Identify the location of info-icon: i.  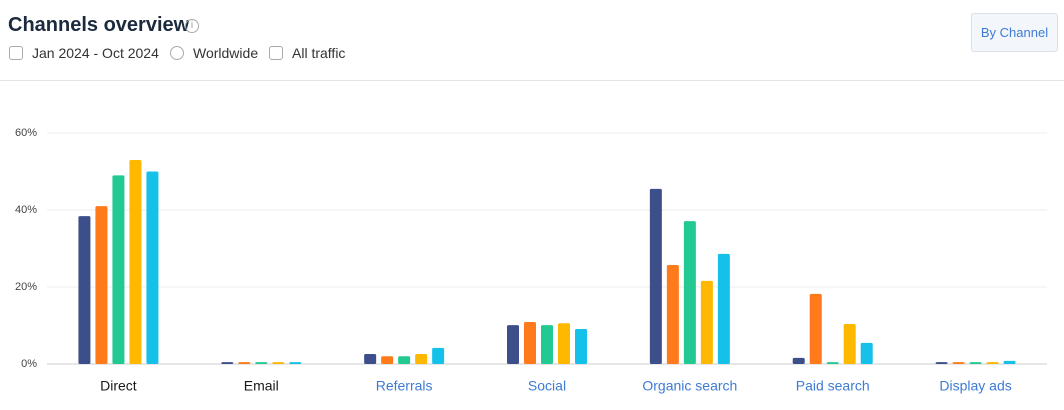
(192, 26).